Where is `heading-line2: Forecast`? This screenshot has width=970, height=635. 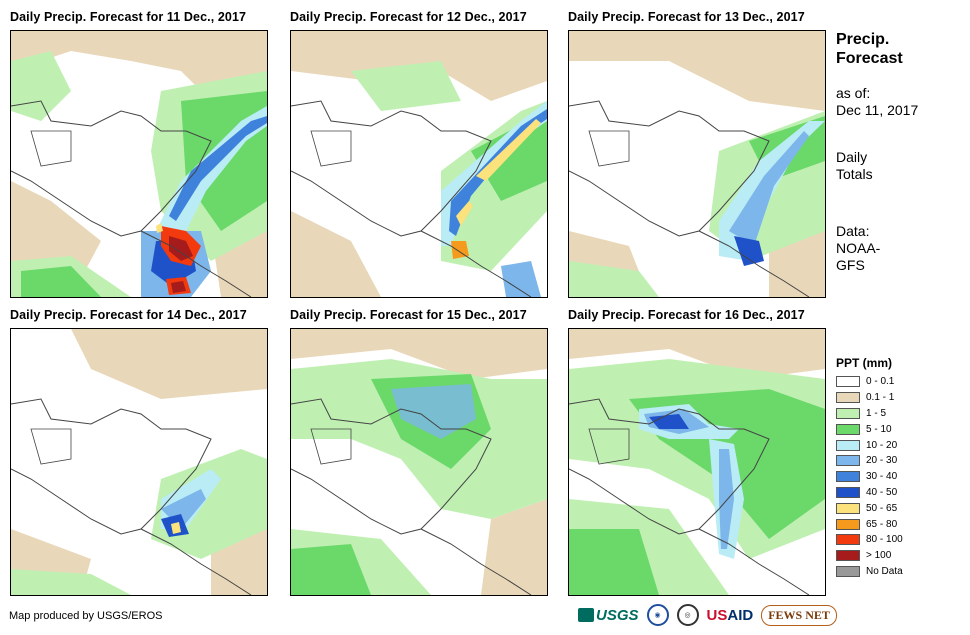
heading-line2: Forecast is located at coordinates (869, 58).